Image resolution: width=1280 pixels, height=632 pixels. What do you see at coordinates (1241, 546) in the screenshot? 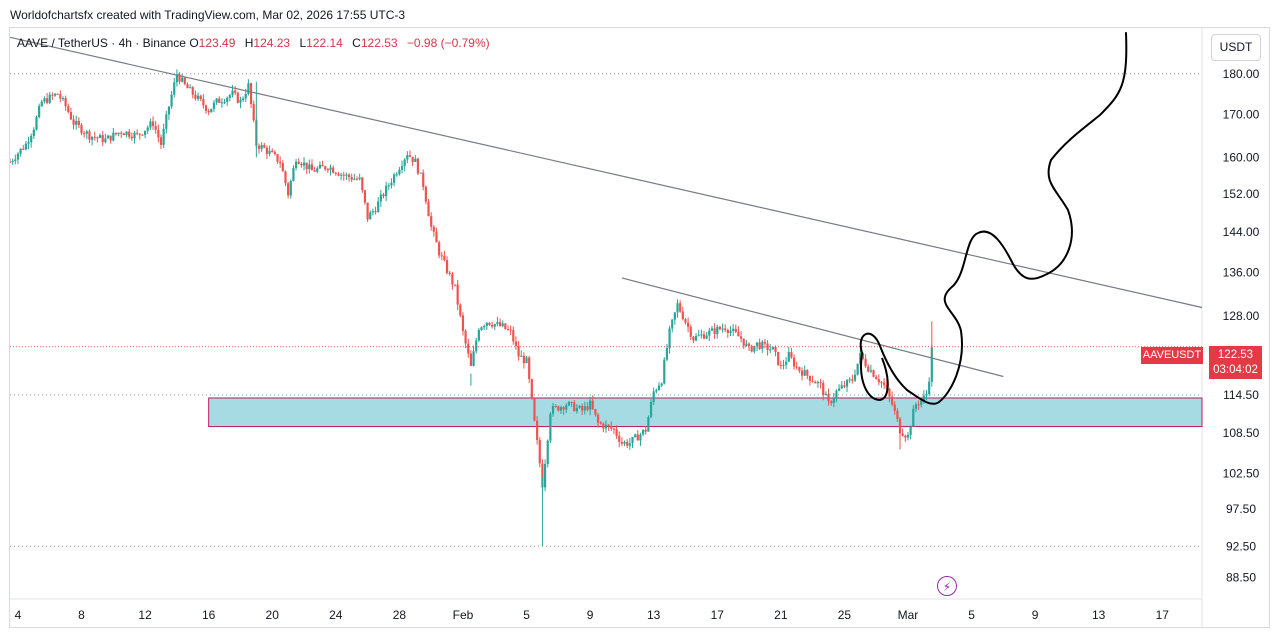
I see `y-tick-label: 92.50` at bounding box center [1241, 546].